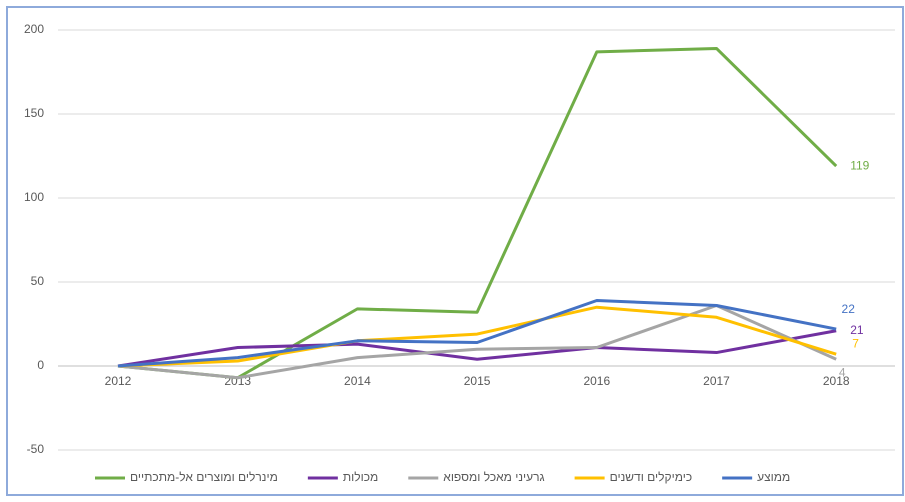  Describe the element at coordinates (857, 330) in the screenshot. I see `data-label: 21` at that location.